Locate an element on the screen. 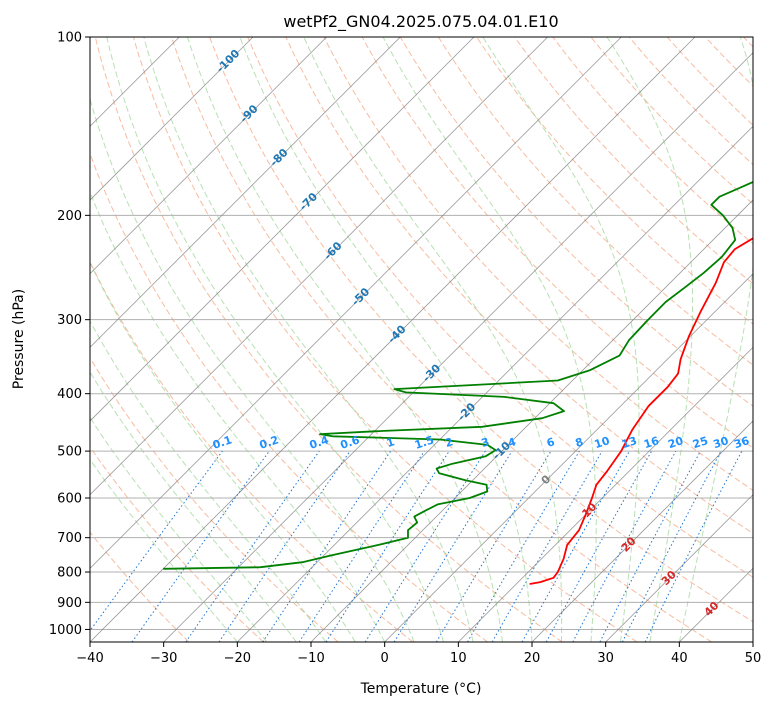 The image size is (775, 708). mixing-ratio-label: 20 is located at coordinates (675, 442).